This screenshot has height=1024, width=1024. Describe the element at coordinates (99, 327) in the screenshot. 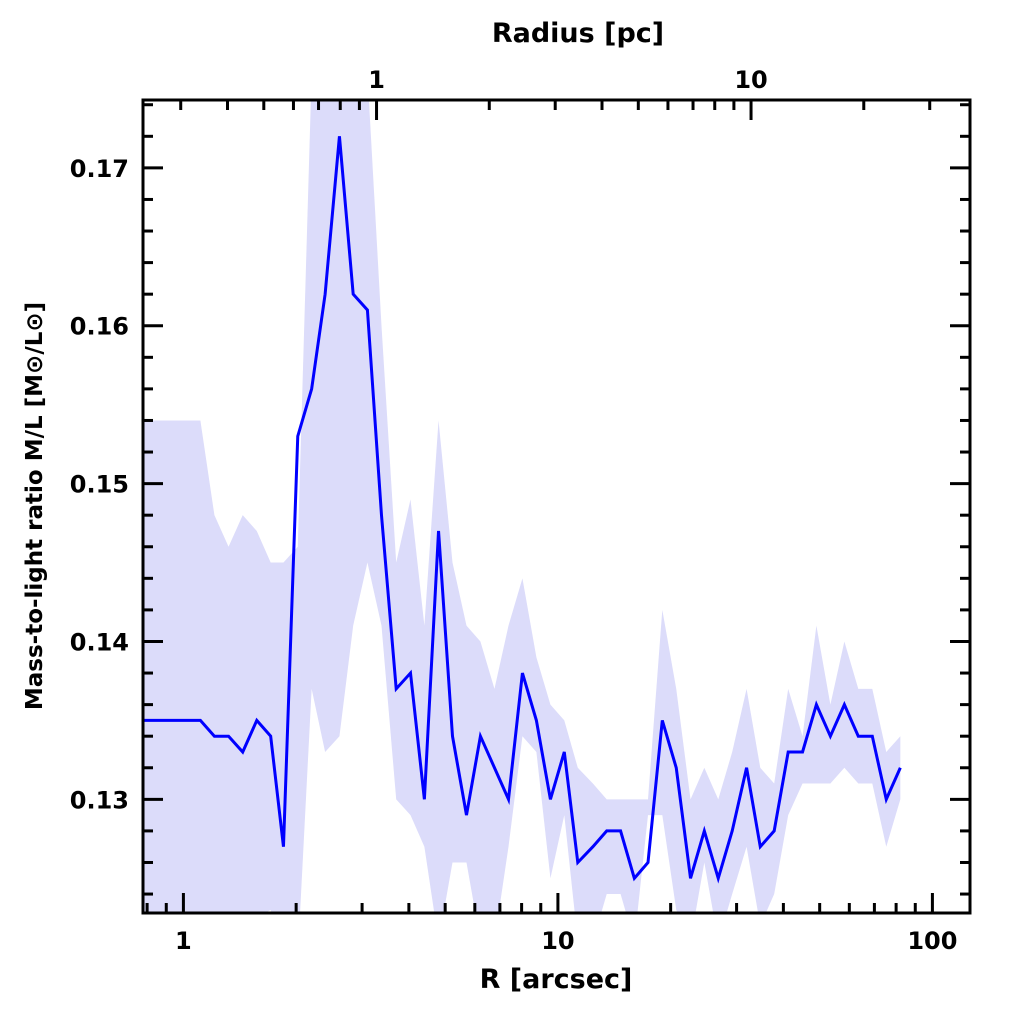

I see `y-tick-label: 0.16` at that location.